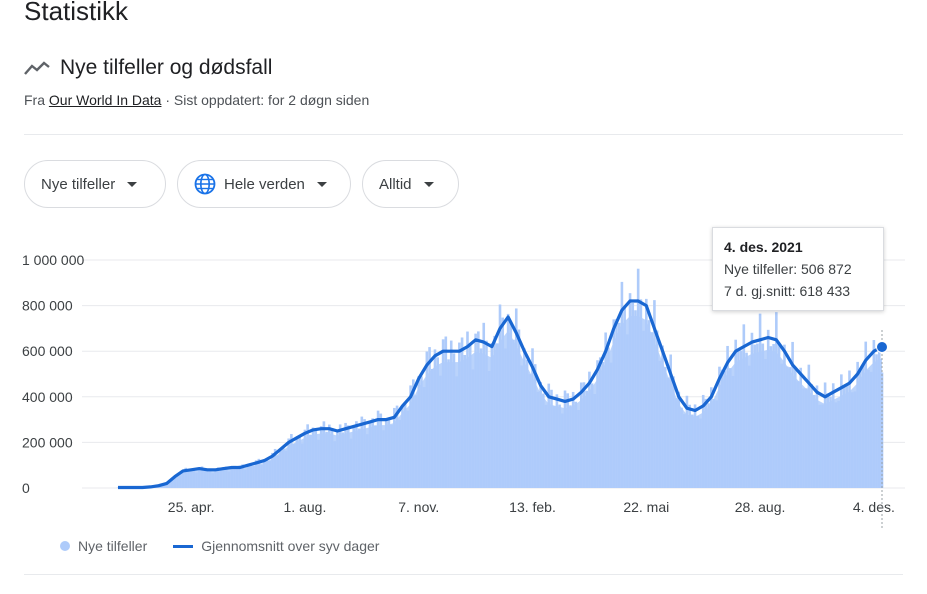 The width and height of the screenshot is (927, 594). I want to click on x-tick-label: 4. des., so click(874, 507).